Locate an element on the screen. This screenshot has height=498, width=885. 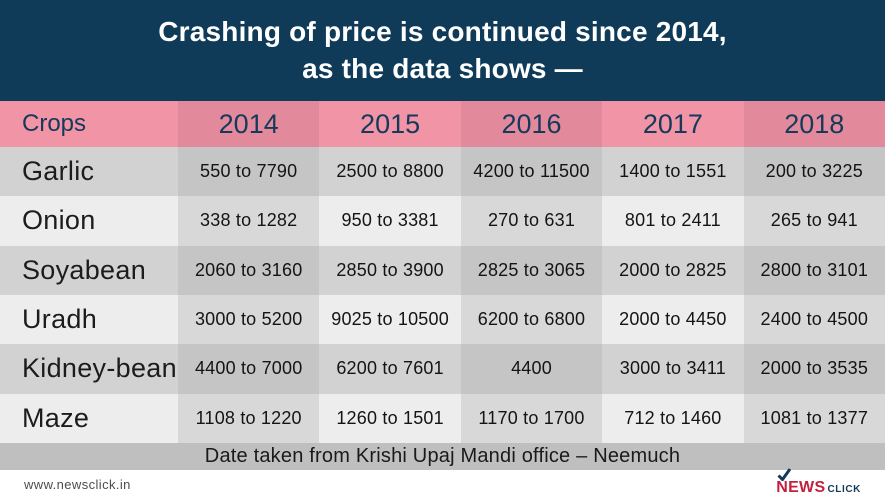
price-range-cell: 2000 to 2825 is located at coordinates (673, 270).